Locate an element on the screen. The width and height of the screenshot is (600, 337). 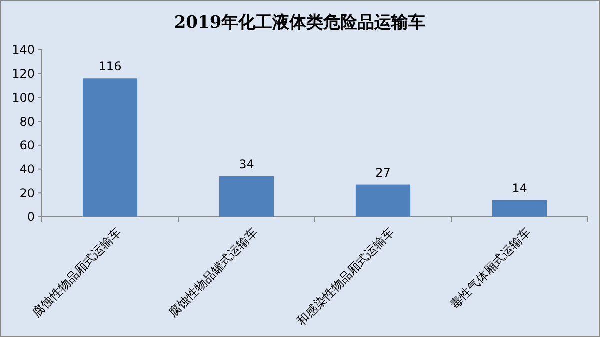
data-label: 27 is located at coordinates (383, 173).